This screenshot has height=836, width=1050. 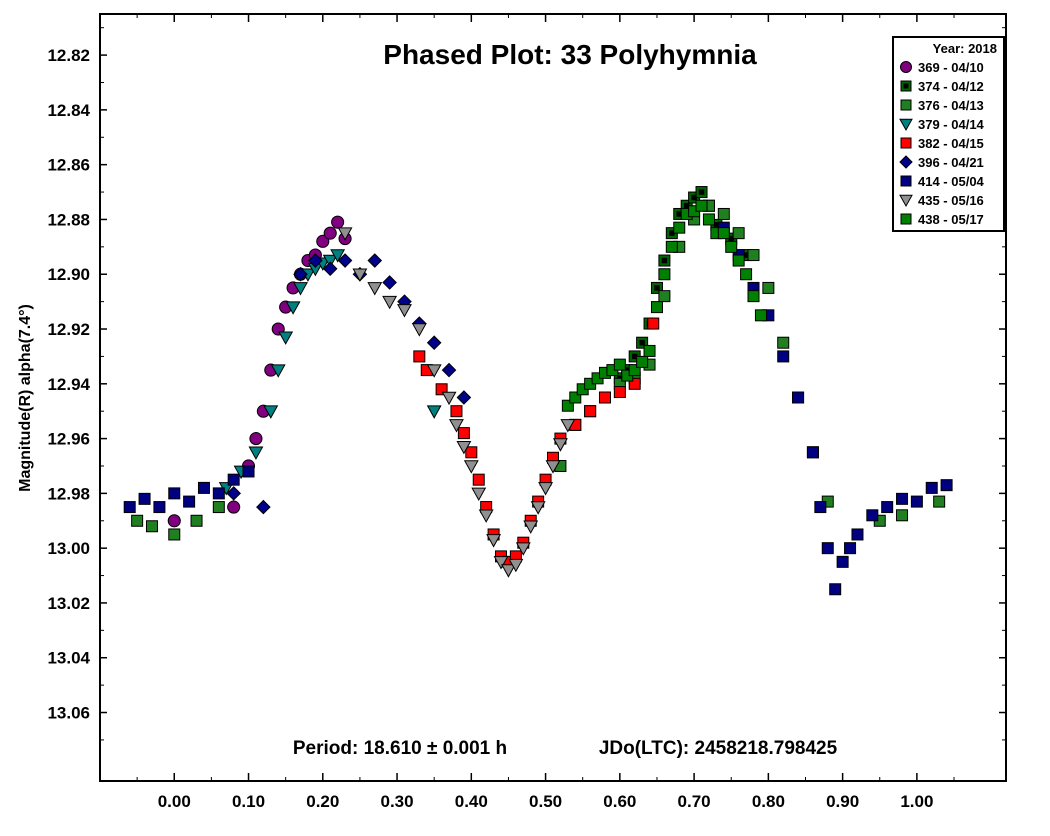 I want to click on legend-entry: 396 - 04/21, so click(x=951, y=162).